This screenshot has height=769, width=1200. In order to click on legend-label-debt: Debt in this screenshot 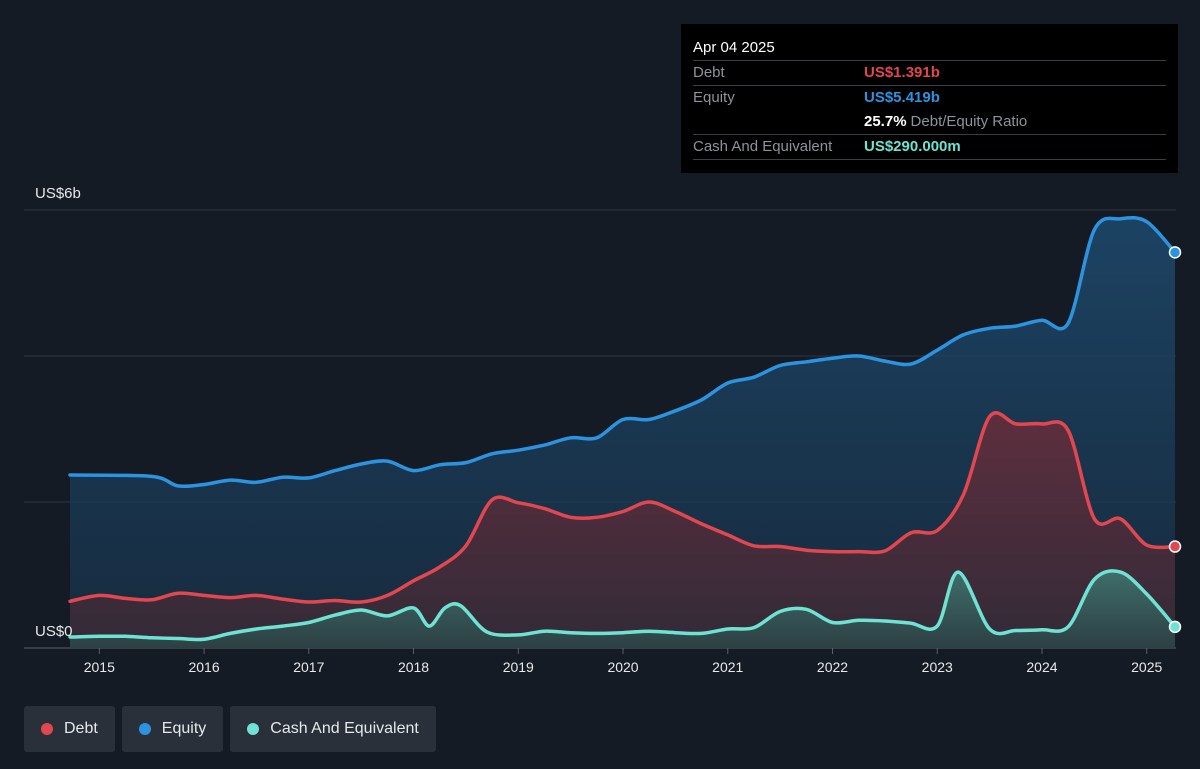, I will do `click(81, 728)`.